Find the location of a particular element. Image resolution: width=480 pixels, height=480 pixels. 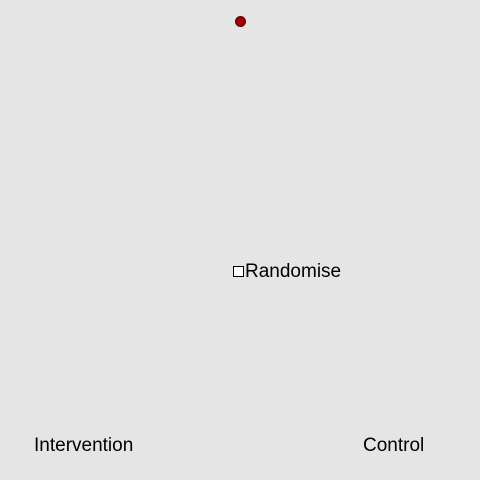

randomise-label: Randomise is located at coordinates (293, 271).